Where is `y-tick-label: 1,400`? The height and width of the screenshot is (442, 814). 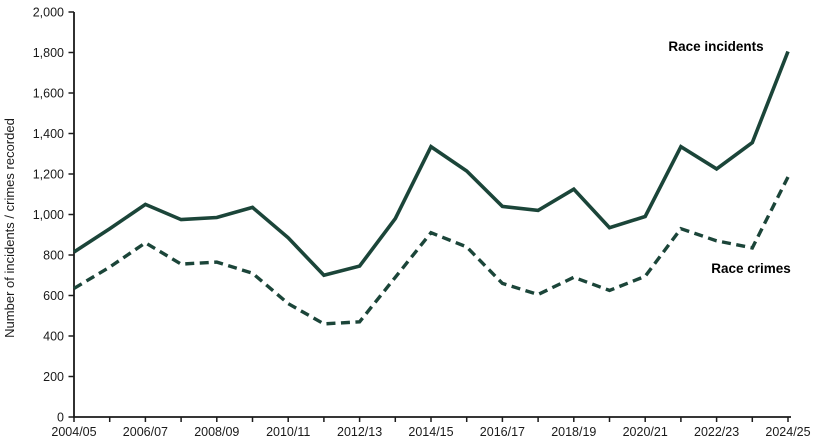
y-tick-label: 1,400 is located at coordinates (48, 134).